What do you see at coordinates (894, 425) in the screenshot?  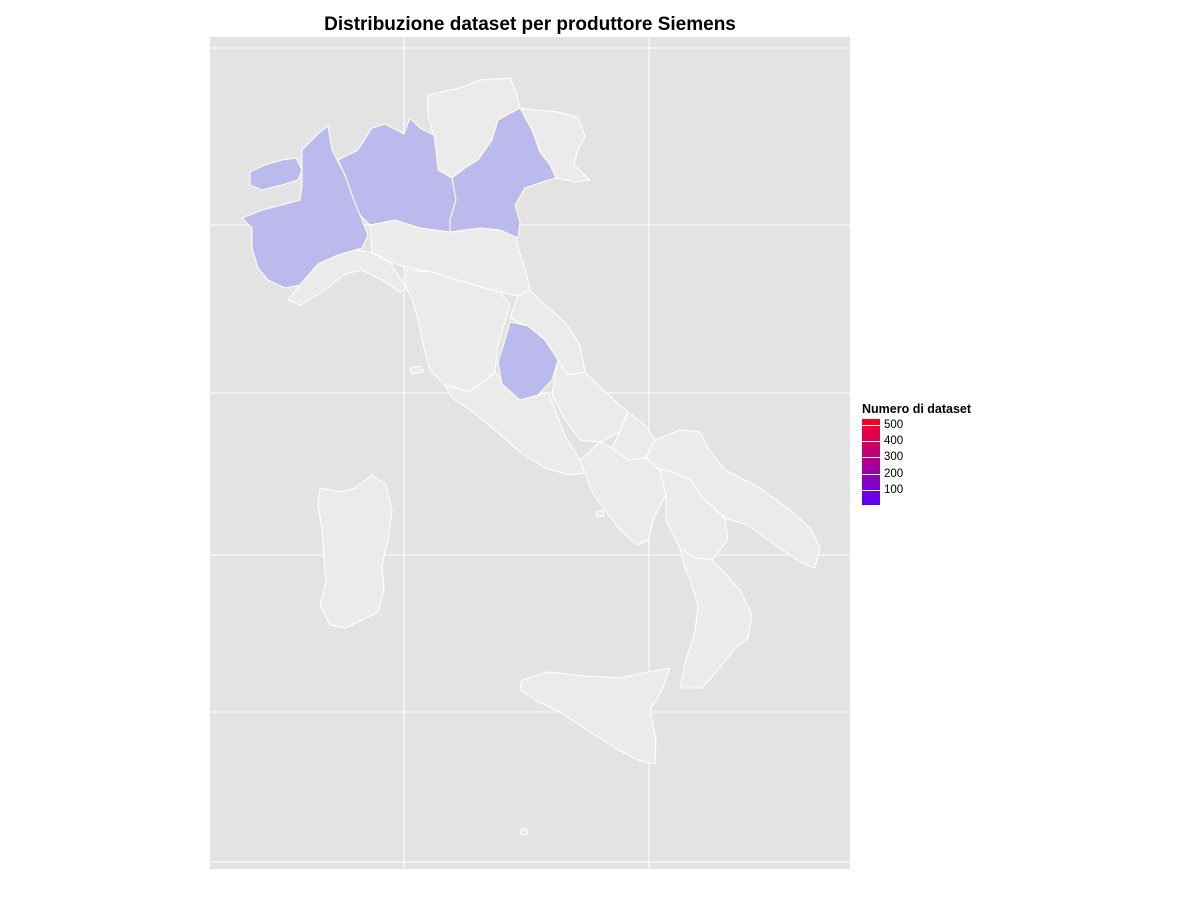 I see `legend-label-500: 500` at bounding box center [894, 425].